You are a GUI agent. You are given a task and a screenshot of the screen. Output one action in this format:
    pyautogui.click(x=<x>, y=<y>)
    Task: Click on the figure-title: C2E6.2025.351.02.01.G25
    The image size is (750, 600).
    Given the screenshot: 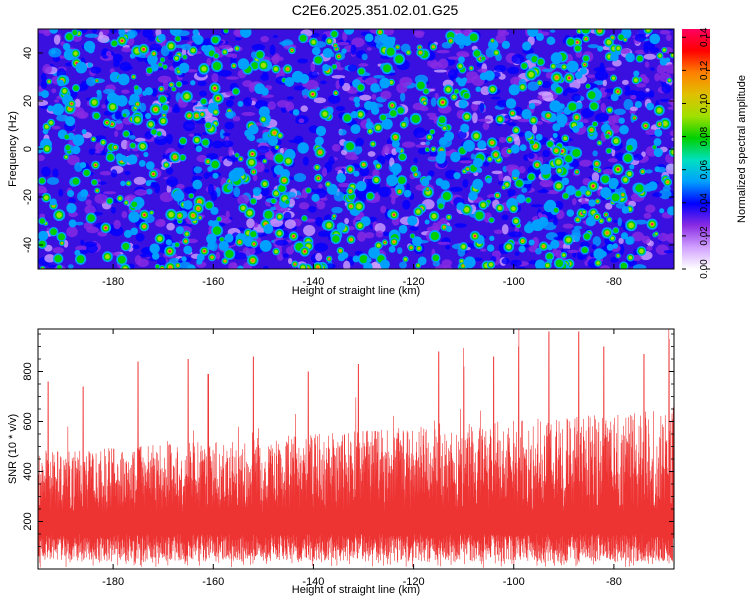 What is the action you would take?
    pyautogui.click(x=375, y=10)
    